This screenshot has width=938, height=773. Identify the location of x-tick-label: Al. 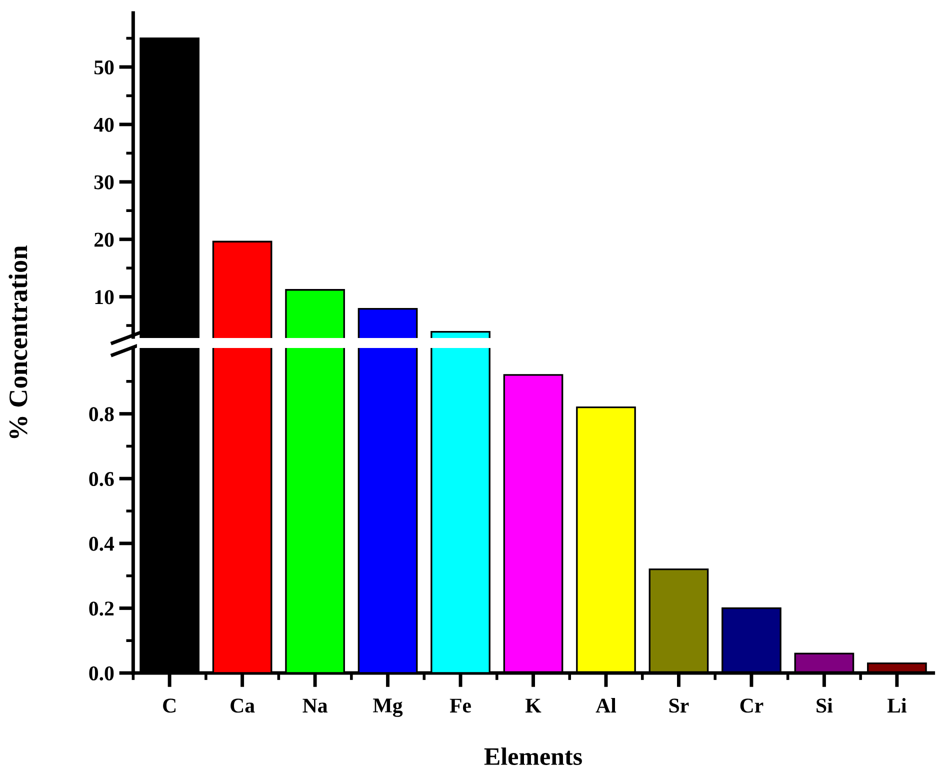
(606, 705).